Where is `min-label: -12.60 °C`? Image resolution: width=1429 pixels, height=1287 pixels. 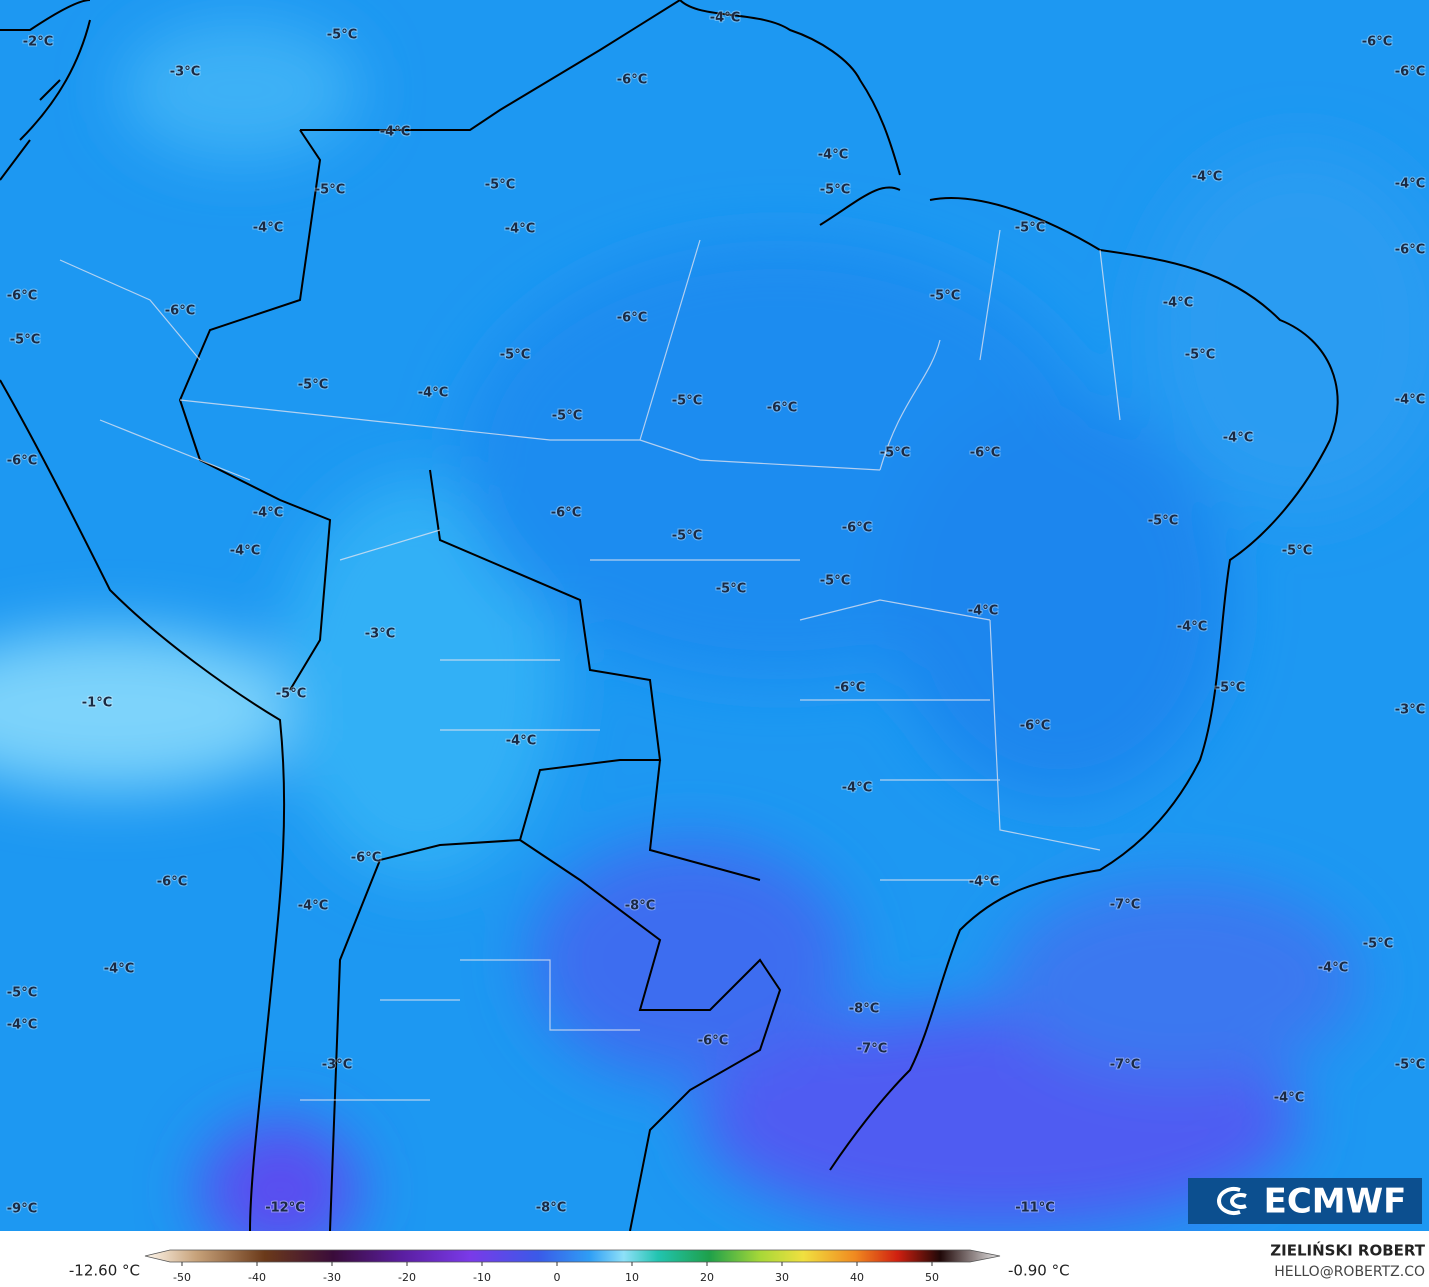
min-label: -12.60 °C is located at coordinates (104, 1271).